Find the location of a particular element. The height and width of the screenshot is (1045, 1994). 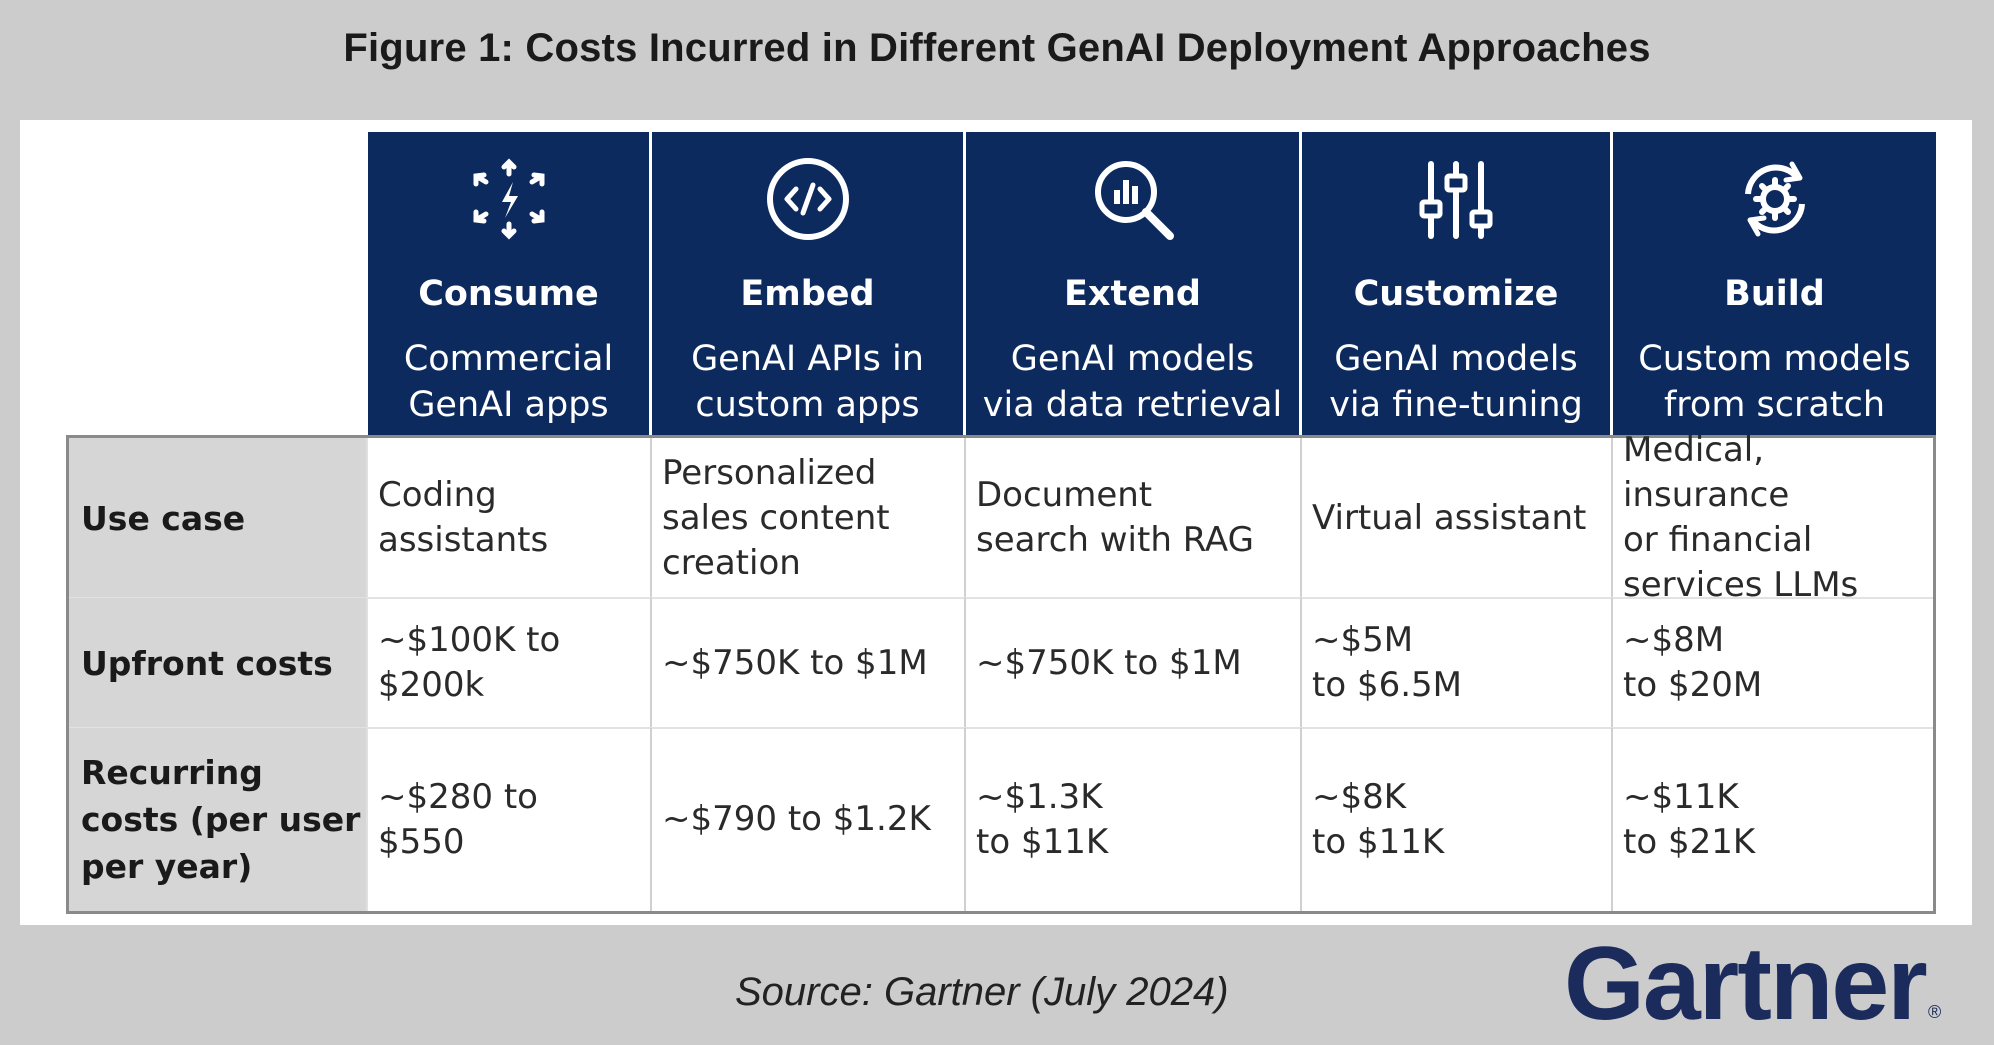

row-label: Use case is located at coordinates (218, 518).